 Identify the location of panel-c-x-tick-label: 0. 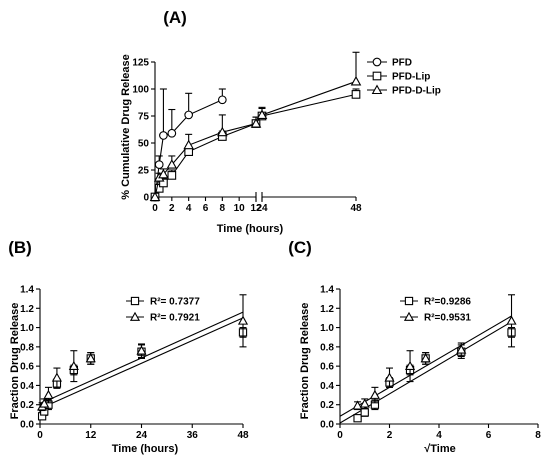
(340, 435).